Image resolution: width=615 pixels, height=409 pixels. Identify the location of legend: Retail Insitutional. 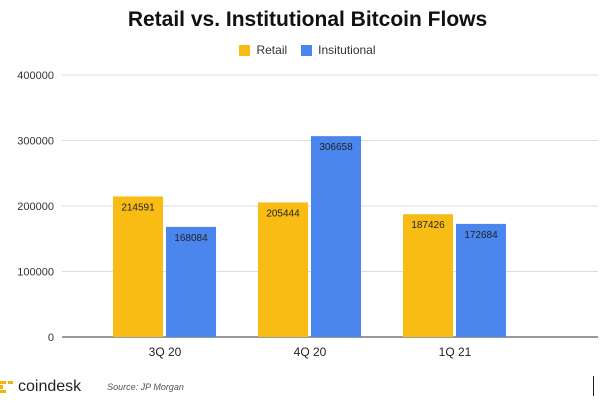
(307, 50).